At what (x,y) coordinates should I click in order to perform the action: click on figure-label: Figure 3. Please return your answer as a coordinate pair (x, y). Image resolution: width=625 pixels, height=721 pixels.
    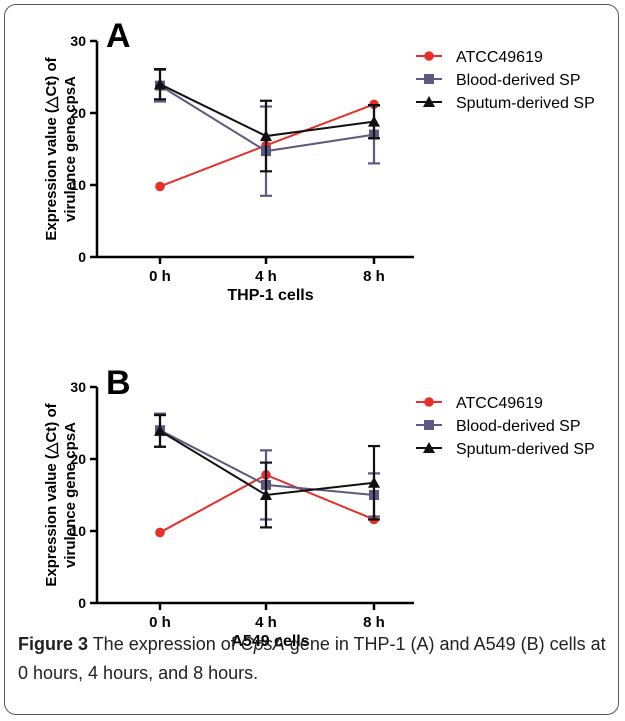
    Looking at the image, I should click on (53, 644).